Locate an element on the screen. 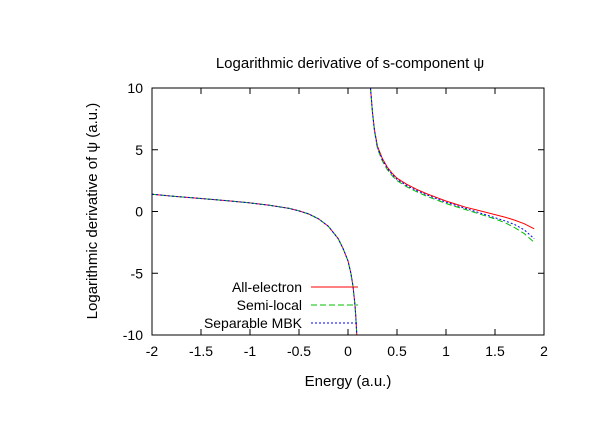 Image resolution: width=612 pixels, height=428 pixels. y-tick-label: 0 is located at coordinates (139, 212).